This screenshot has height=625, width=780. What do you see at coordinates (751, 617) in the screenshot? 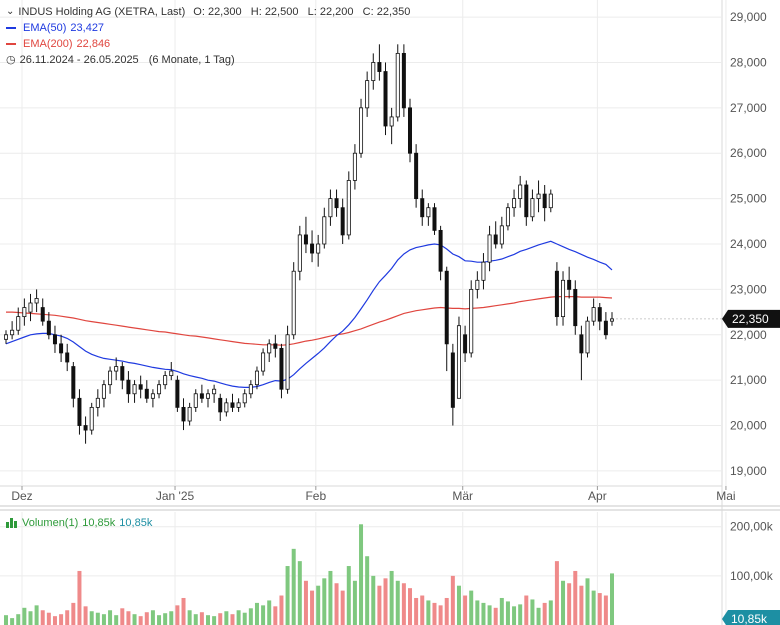
I see `current-volume-badge` at bounding box center [751, 617].